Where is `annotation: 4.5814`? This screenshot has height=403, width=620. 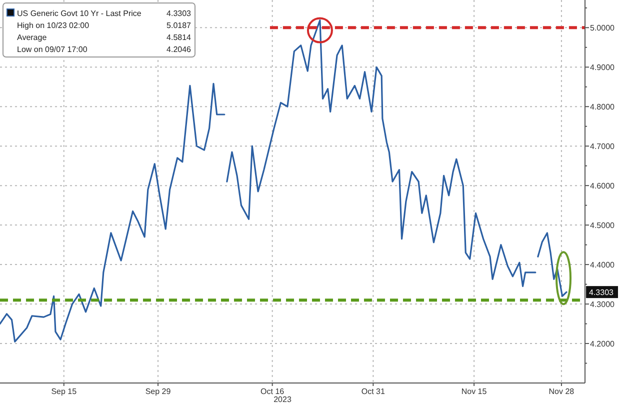 annotation: 4.5814 is located at coordinates (179, 37).